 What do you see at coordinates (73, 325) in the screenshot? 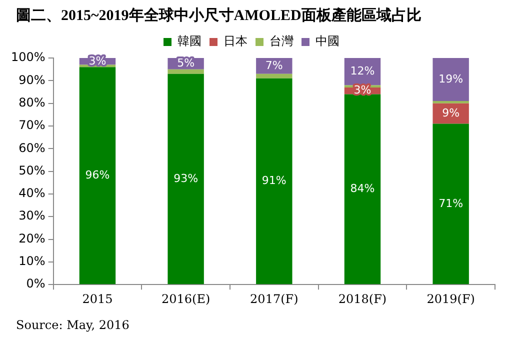
I see `source-note: Source: May, 2016` at bounding box center [73, 325].